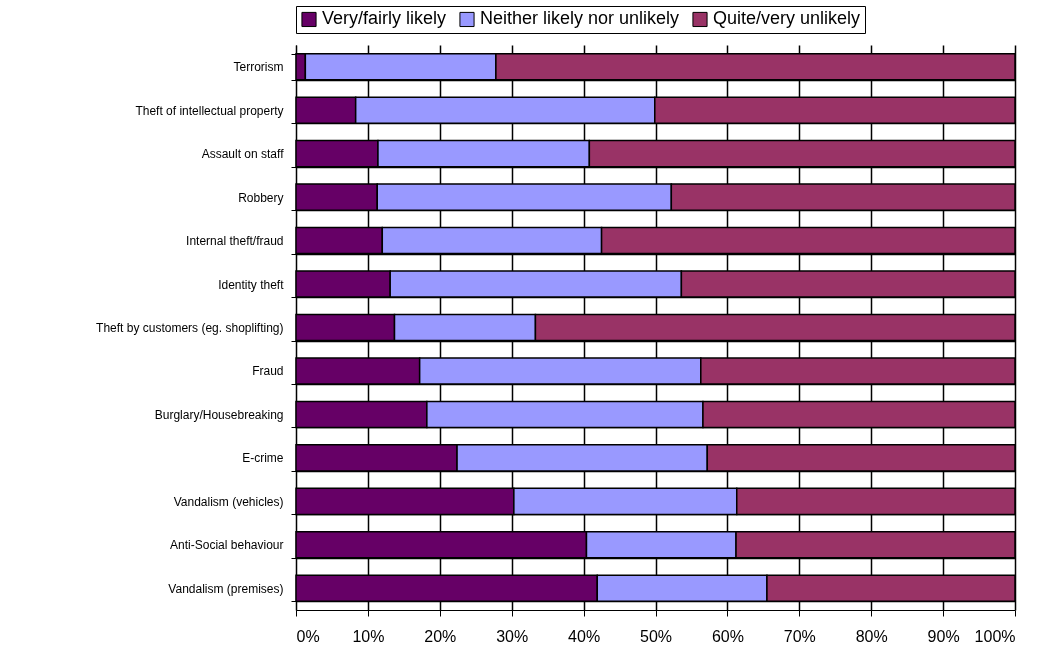 The image size is (1050, 670). Describe the element at coordinates (268, 371) in the screenshot. I see `y-tick-label: Fraud` at that location.